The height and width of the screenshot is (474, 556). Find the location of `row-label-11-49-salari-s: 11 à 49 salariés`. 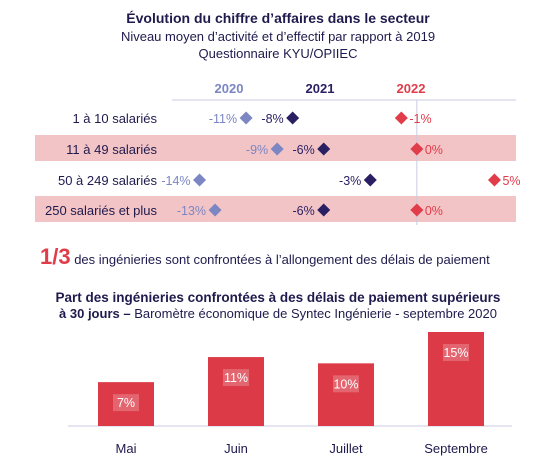

row-label-11-49-salari-s: 11 à 49 salariés is located at coordinates (111, 149).